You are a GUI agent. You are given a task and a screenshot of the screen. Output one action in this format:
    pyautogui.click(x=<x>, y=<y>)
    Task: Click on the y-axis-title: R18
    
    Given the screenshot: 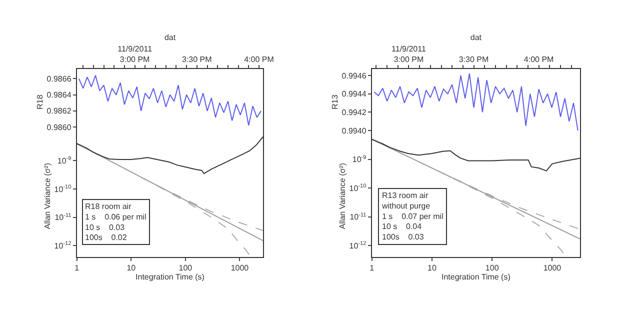 What is the action you would take?
    pyautogui.click(x=40, y=102)
    